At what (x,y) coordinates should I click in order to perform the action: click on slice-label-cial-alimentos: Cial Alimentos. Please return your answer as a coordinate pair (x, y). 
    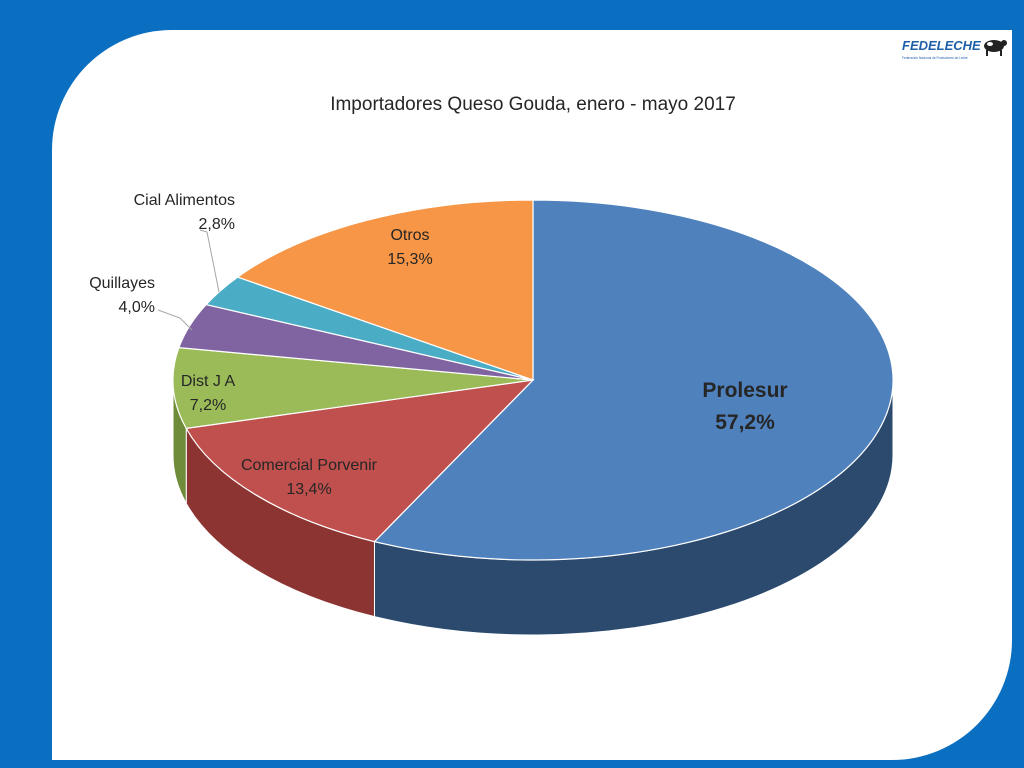
    Looking at the image, I should click on (184, 200).